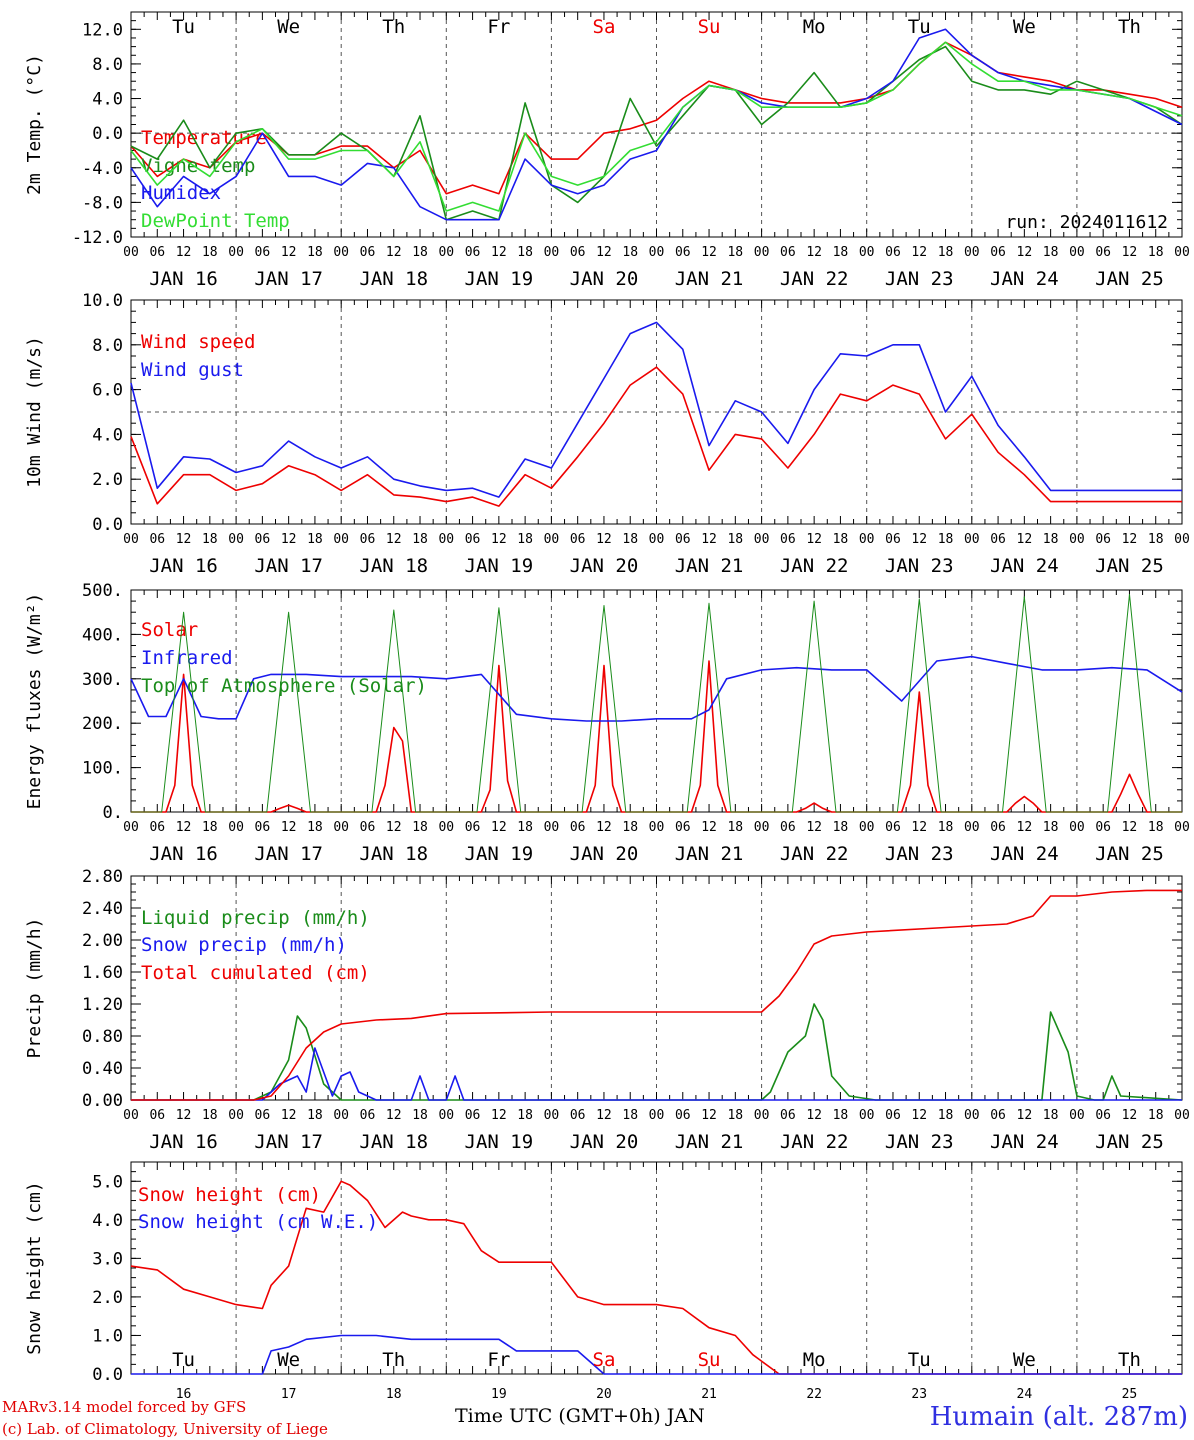 Image resolution: width=1194 pixels, height=1440 pixels. What do you see at coordinates (1058, 1417) in the screenshot?
I see `site-name: Humain (alt. 287m)` at bounding box center [1058, 1417].